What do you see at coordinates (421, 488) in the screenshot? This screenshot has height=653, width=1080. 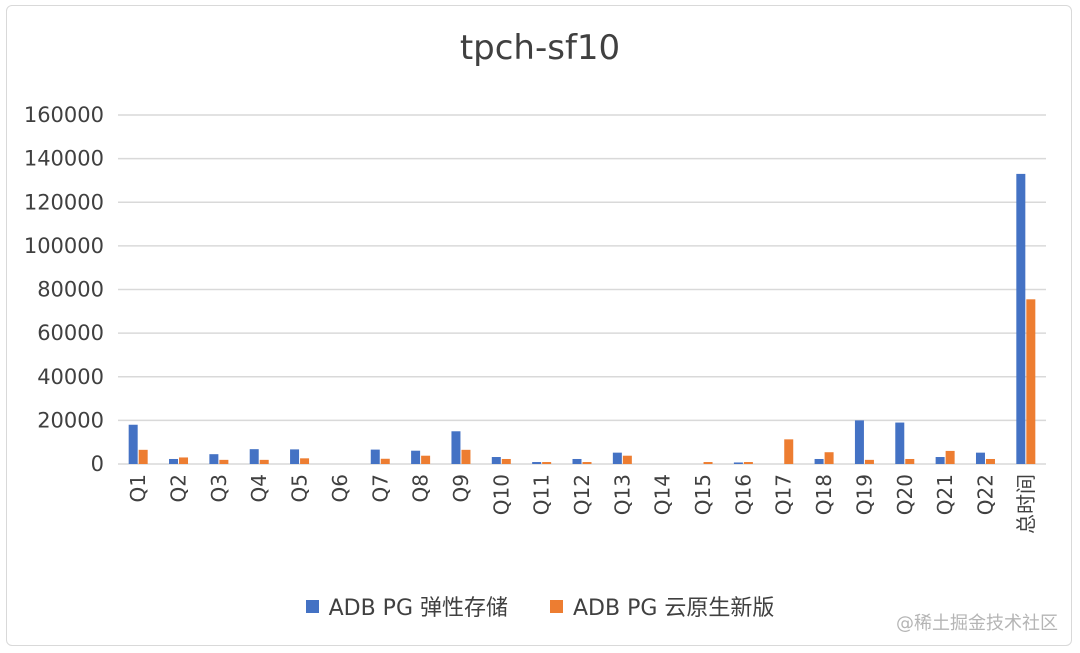 I see `x-tick-label-7: Q8` at bounding box center [421, 488].